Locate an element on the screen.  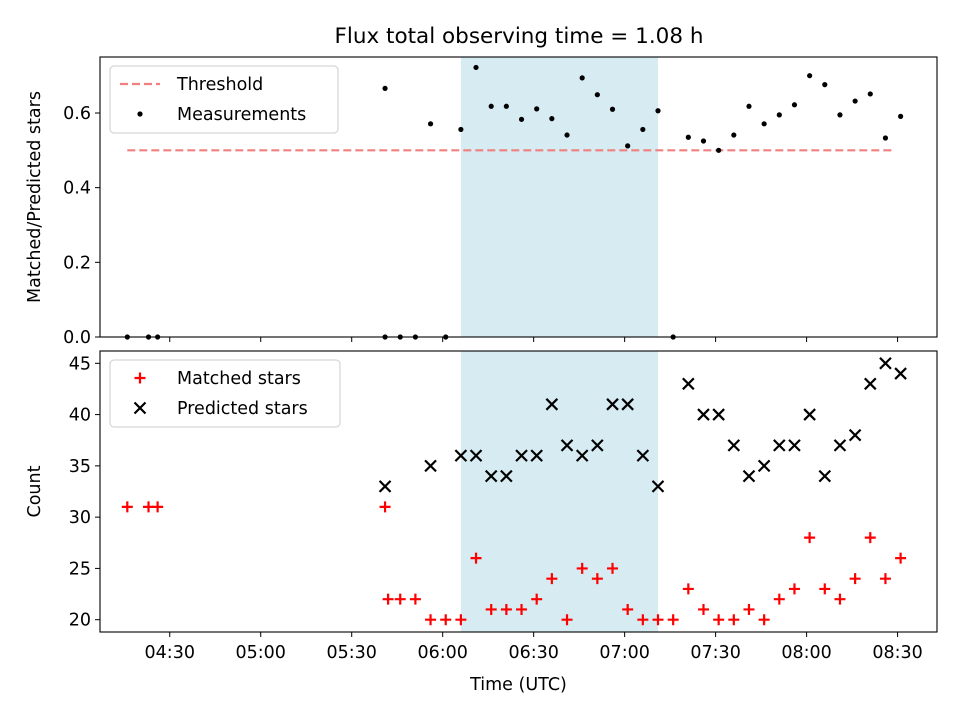
predicted-stars-series is located at coordinates (642, 425).